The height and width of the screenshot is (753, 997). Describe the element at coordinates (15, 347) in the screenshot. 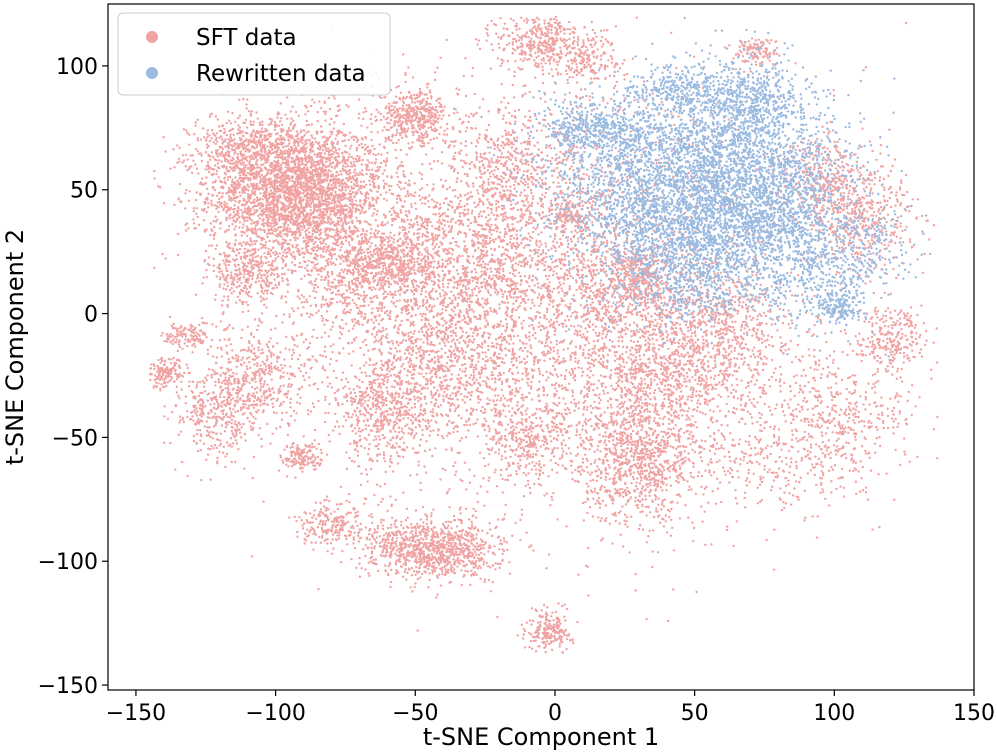

I see `y-axis-label: t-SNE Component 2` at that location.